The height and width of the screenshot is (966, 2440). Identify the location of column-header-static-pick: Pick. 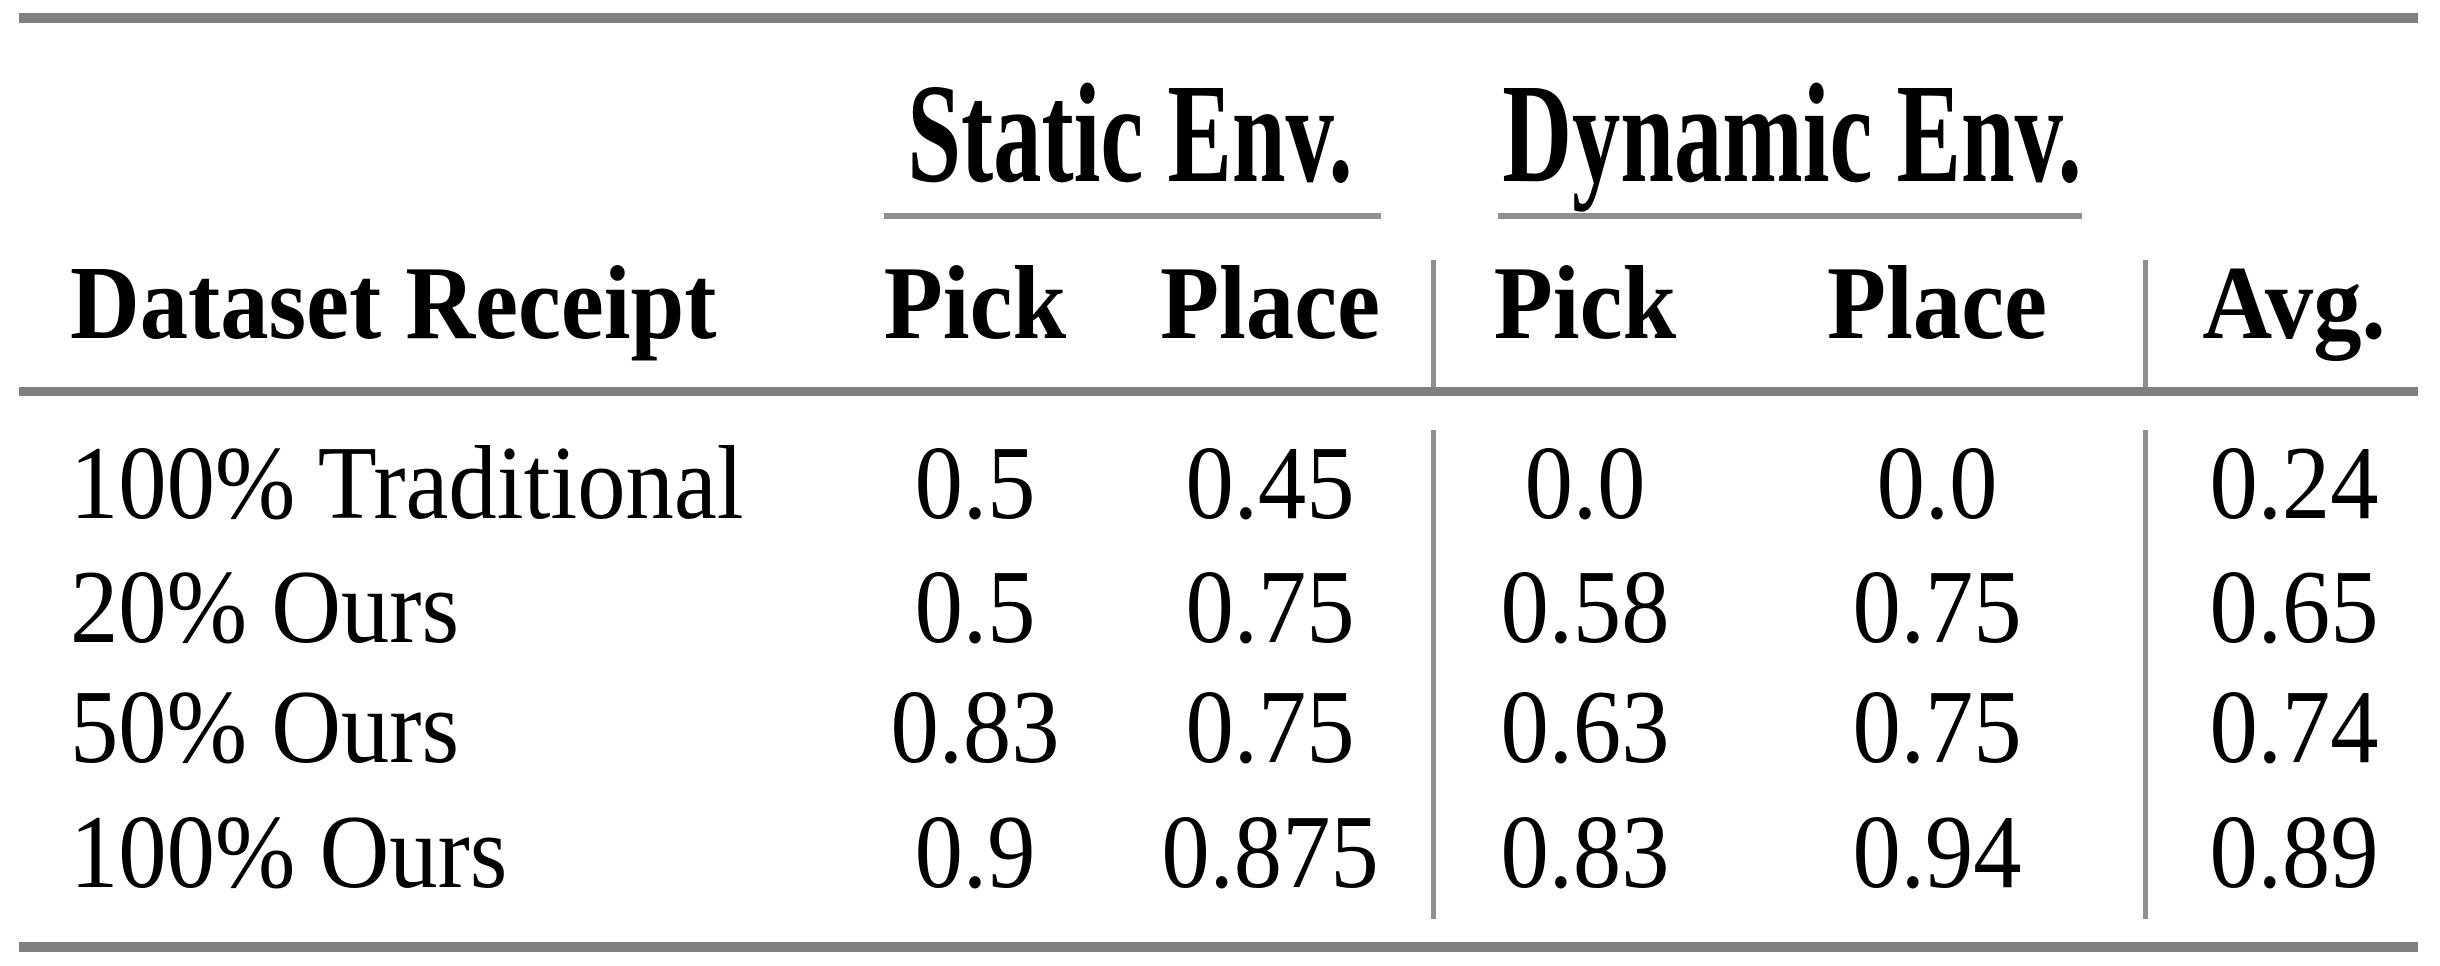
(975, 302).